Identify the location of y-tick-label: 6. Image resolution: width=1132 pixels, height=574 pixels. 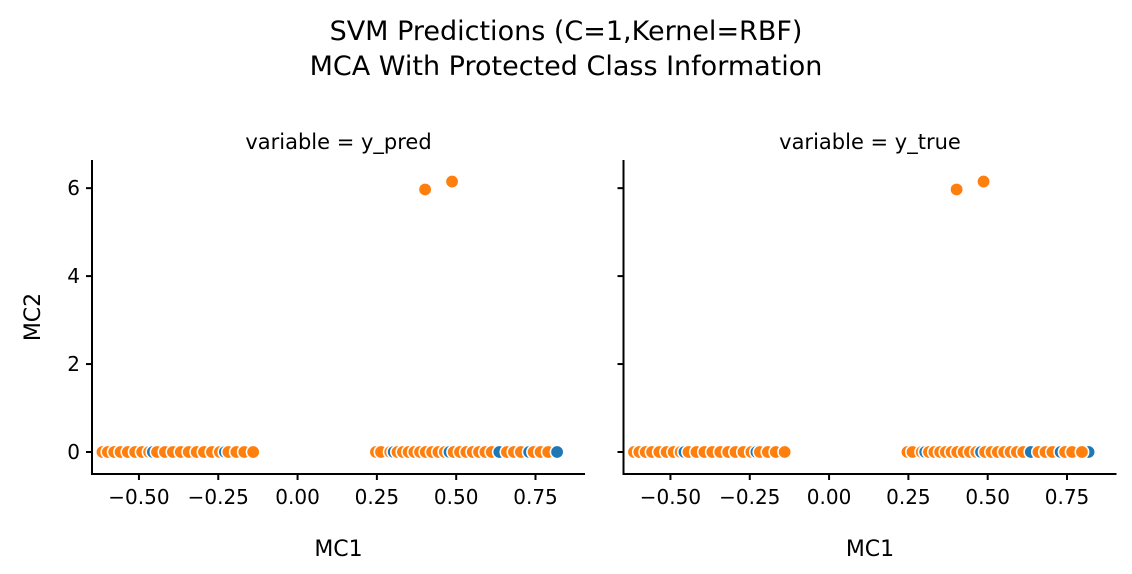
(73, 188).